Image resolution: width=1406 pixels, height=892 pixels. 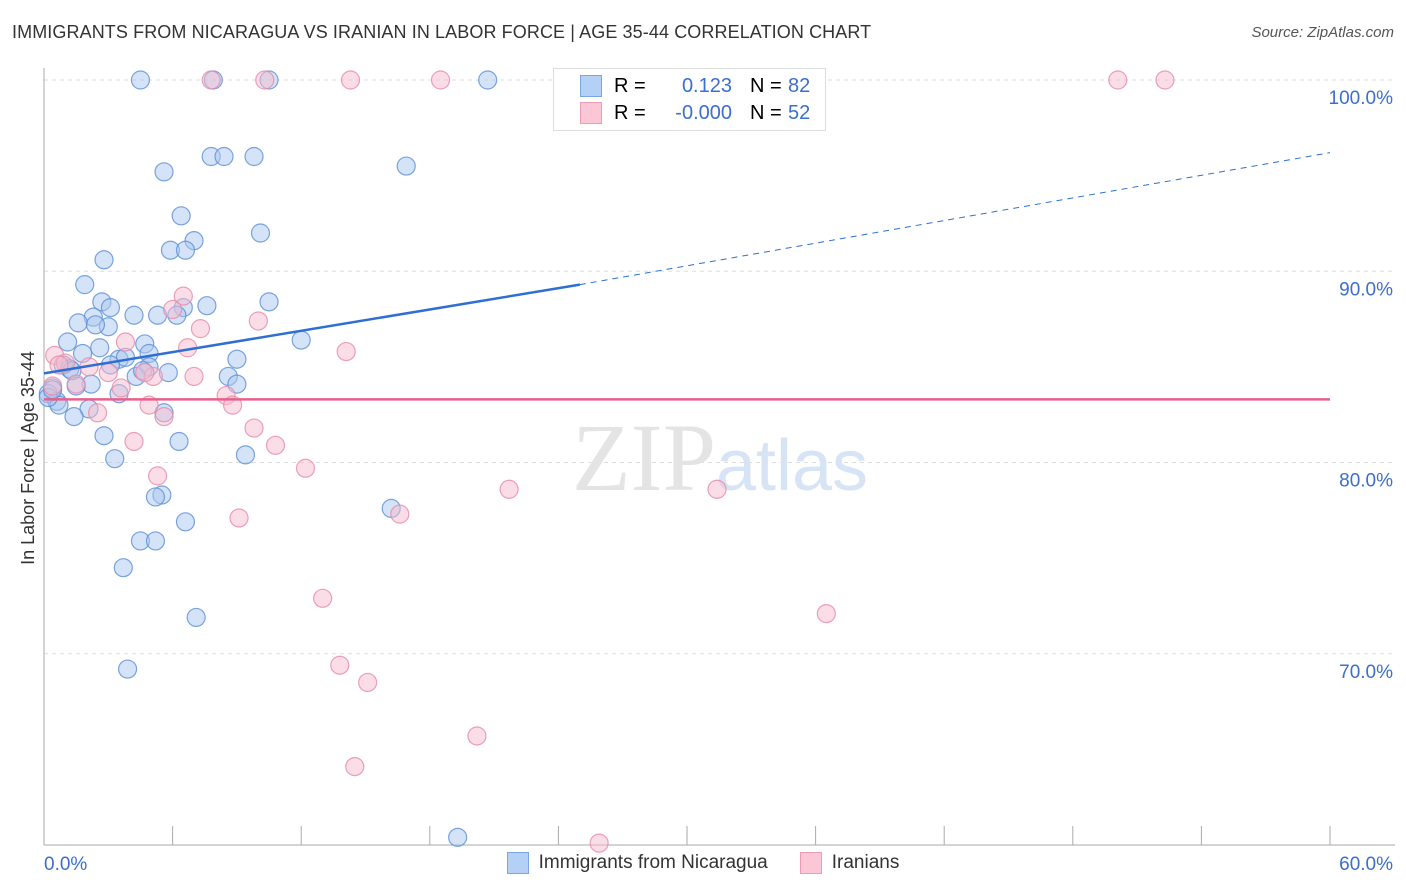 What do you see at coordinates (706, 85) in the screenshot?
I see `r-value: 0.123` at bounding box center [706, 85].